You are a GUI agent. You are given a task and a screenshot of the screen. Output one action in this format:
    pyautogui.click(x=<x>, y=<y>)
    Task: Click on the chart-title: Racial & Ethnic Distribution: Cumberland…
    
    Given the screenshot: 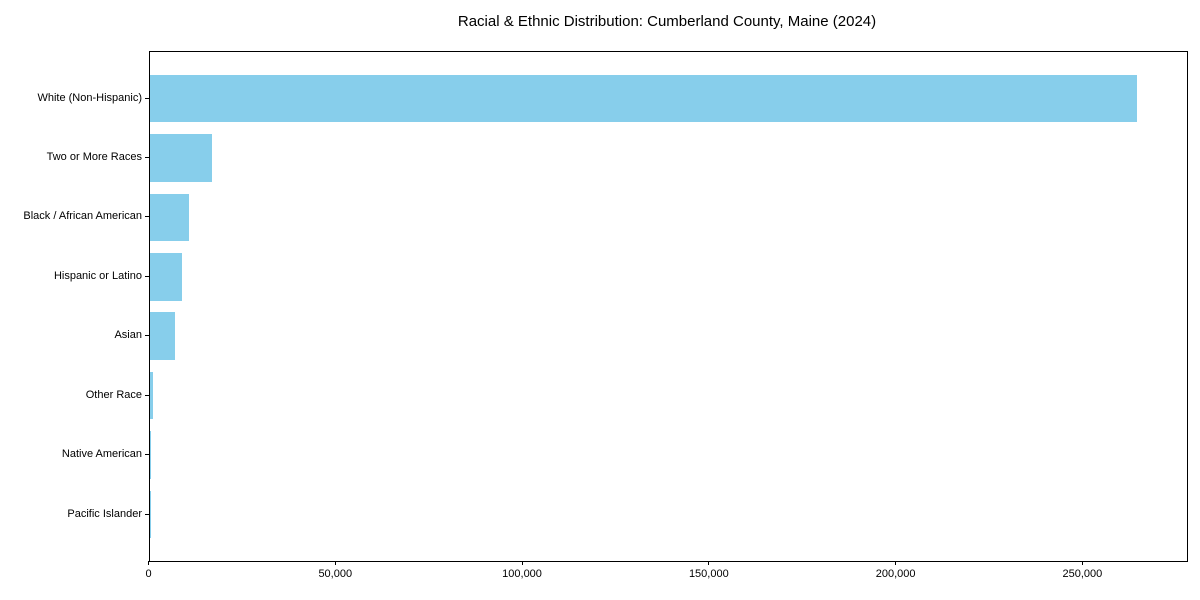 What is the action you would take?
    pyautogui.click(x=667, y=21)
    